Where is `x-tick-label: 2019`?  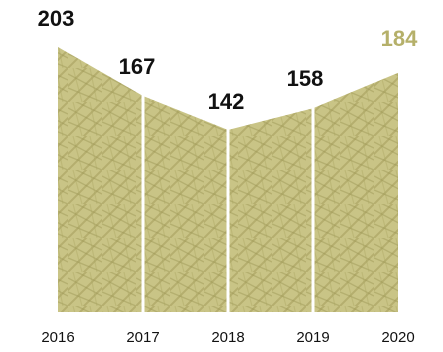 x-tick-label: 2019 is located at coordinates (312, 337).